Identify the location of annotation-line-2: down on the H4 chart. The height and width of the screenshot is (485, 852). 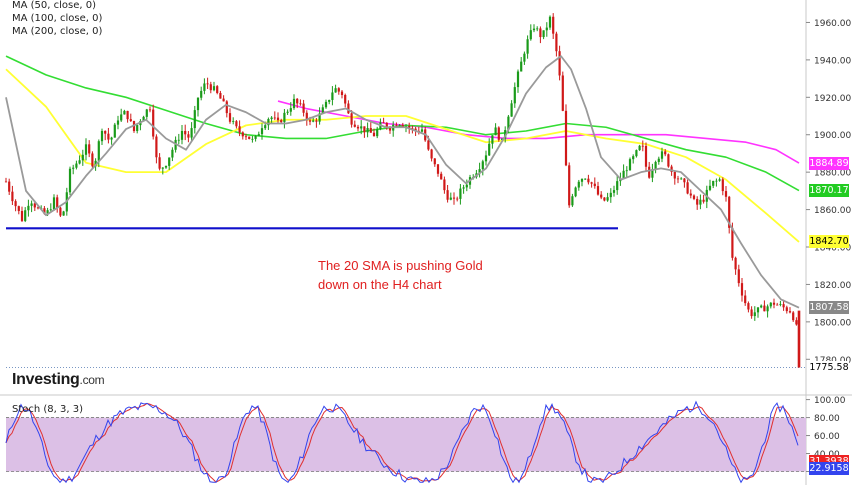
(380, 284).